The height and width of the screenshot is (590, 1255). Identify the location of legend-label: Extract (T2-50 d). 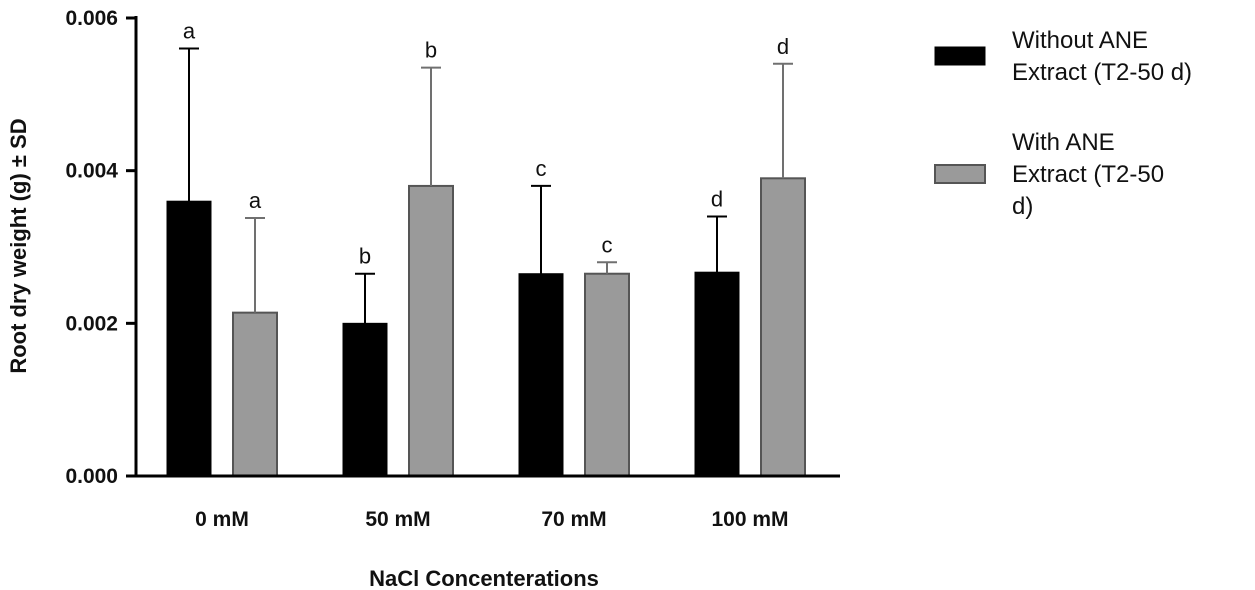
(1102, 72).